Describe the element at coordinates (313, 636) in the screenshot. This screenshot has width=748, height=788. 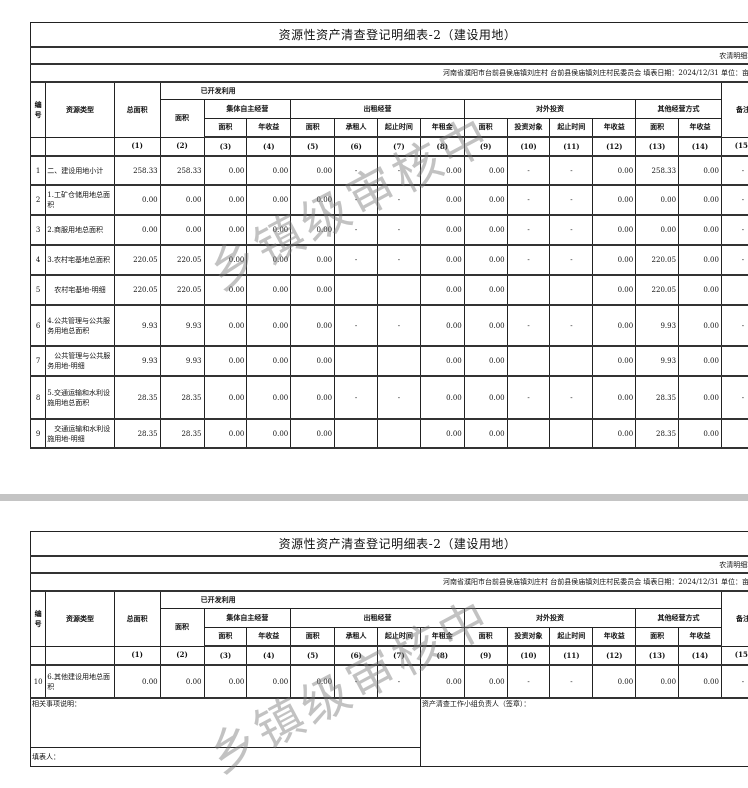
I see `header-lease-area: 面积` at that location.